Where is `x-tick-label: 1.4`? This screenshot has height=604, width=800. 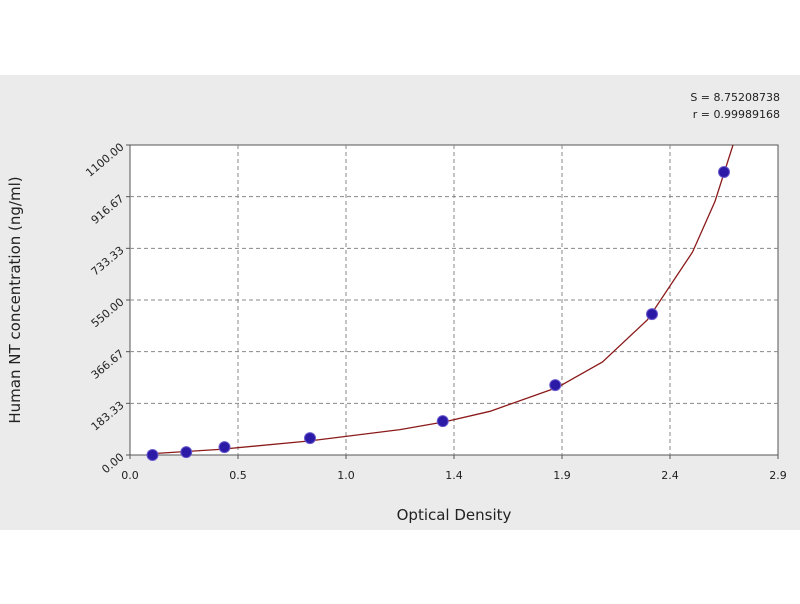
x-tick-label: 1.4 is located at coordinates (454, 475).